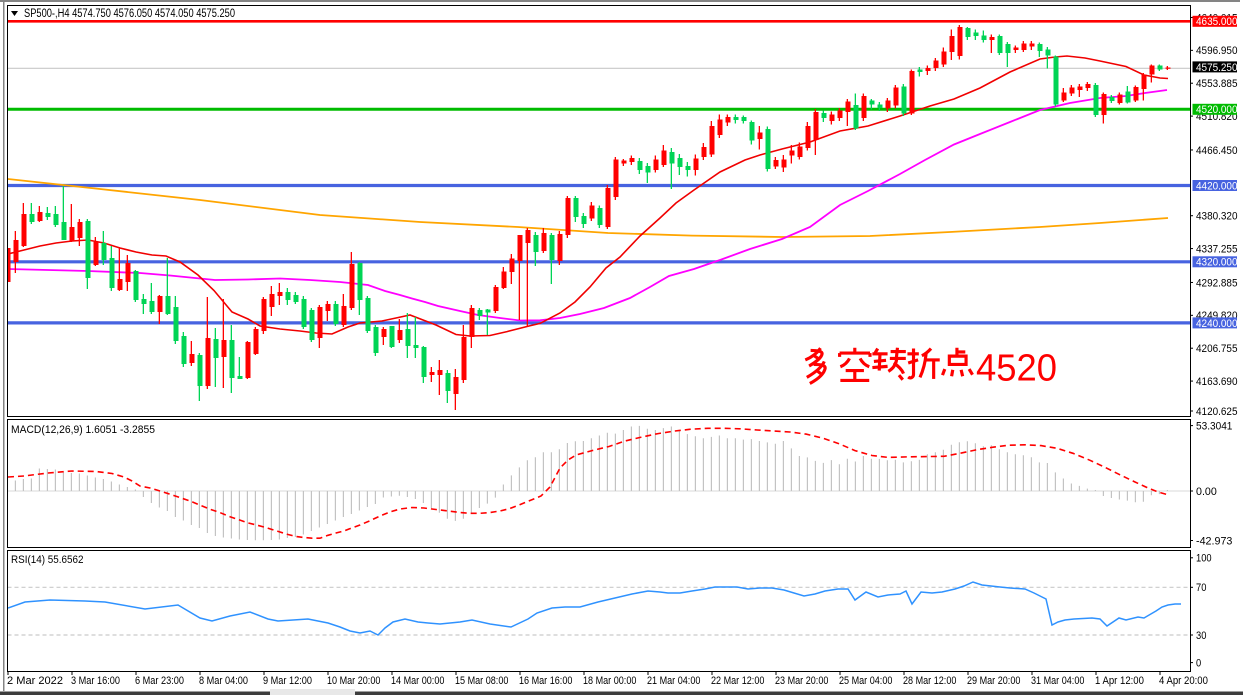  Describe the element at coordinates (159, 681) in the screenshot. I see `svg-text: 6 Mar 23:00` at that location.